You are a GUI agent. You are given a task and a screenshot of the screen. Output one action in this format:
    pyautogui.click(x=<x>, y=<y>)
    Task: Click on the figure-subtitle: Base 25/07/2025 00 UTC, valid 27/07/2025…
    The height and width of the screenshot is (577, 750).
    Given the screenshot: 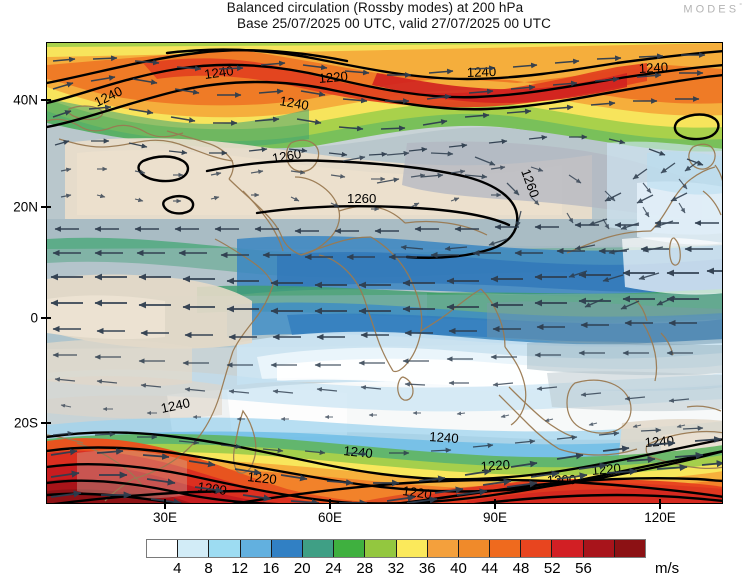 What is the action you would take?
    pyautogui.click(x=394, y=23)
    